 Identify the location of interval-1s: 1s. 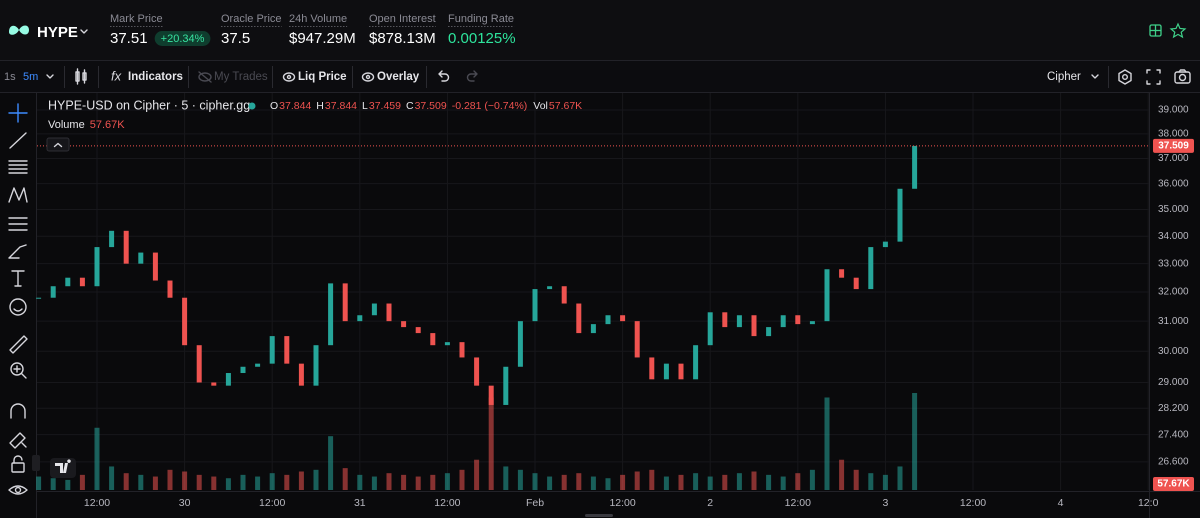
(10, 77).